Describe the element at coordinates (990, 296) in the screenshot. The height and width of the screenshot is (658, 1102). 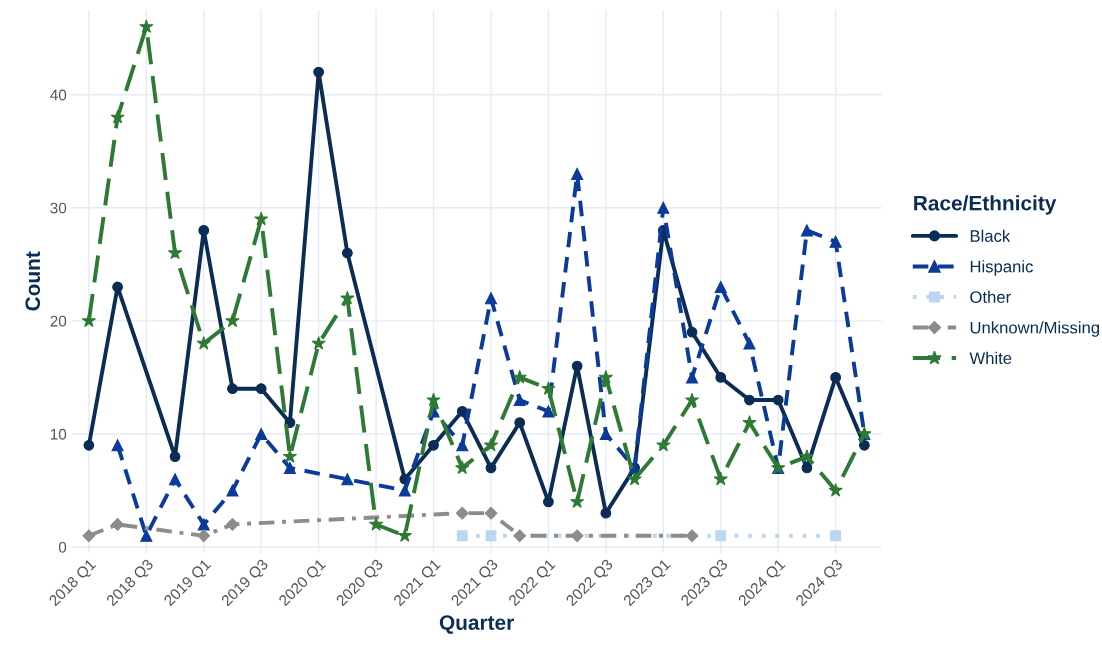
I see `legend-label: Other` at that location.